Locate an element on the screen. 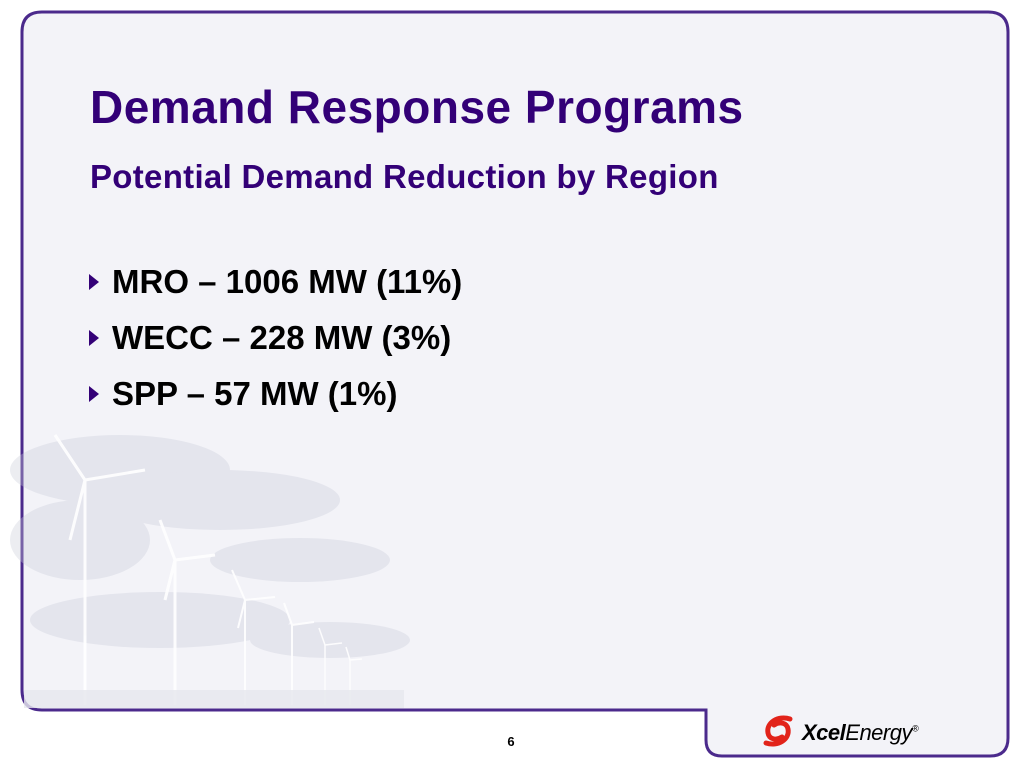 The width and height of the screenshot is (1024, 768). logo-registered: ® is located at coordinates (915, 728).